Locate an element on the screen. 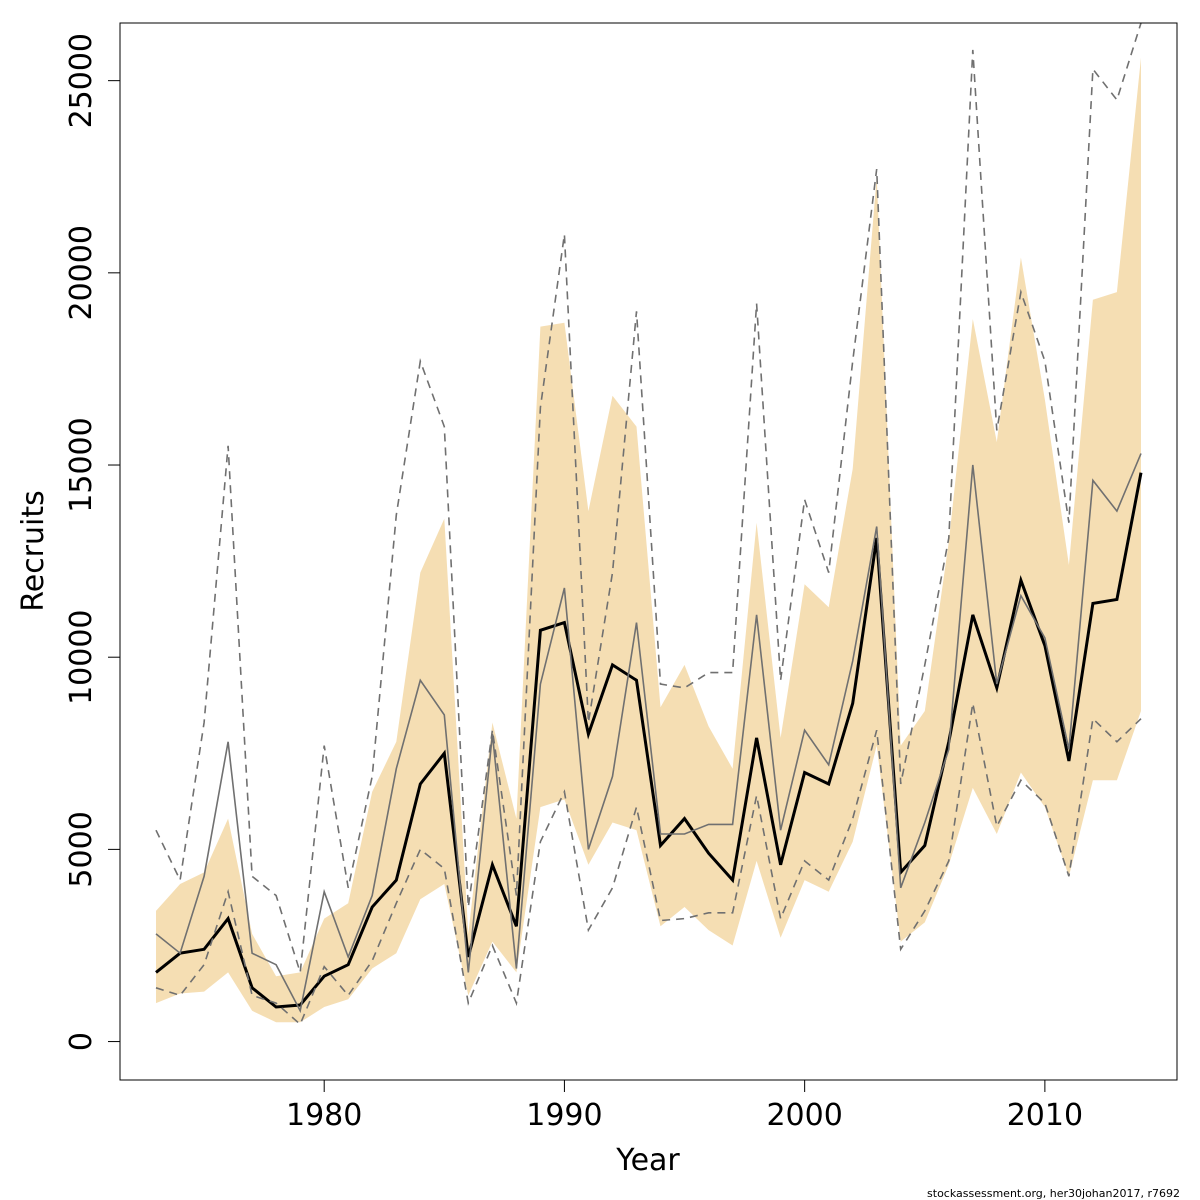 The height and width of the screenshot is (1200, 1200). y-tick-label: 20000 is located at coordinates (81, 272).